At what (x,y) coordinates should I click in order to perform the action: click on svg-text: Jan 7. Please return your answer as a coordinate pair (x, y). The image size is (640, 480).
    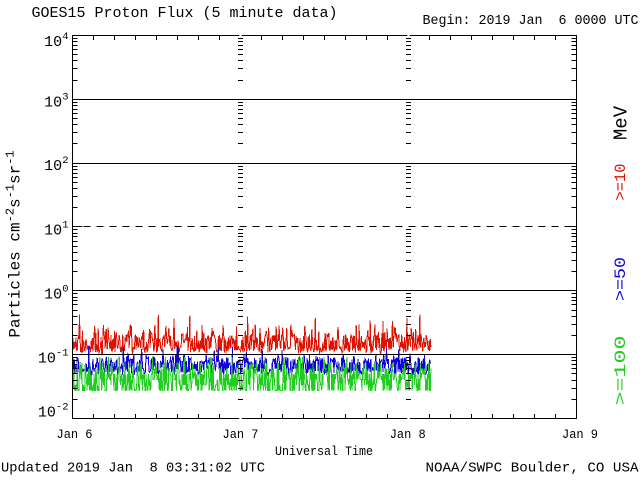
    Looking at the image, I should click on (241, 434).